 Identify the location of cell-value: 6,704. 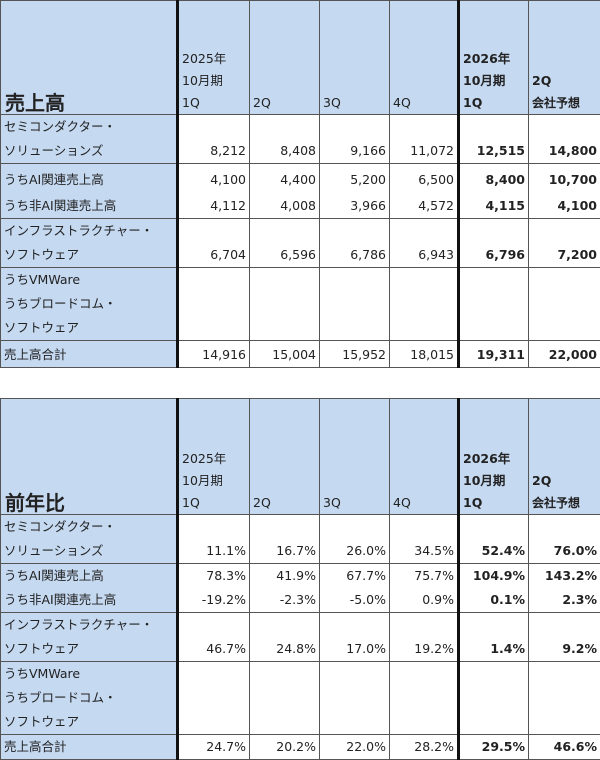
(214, 243).